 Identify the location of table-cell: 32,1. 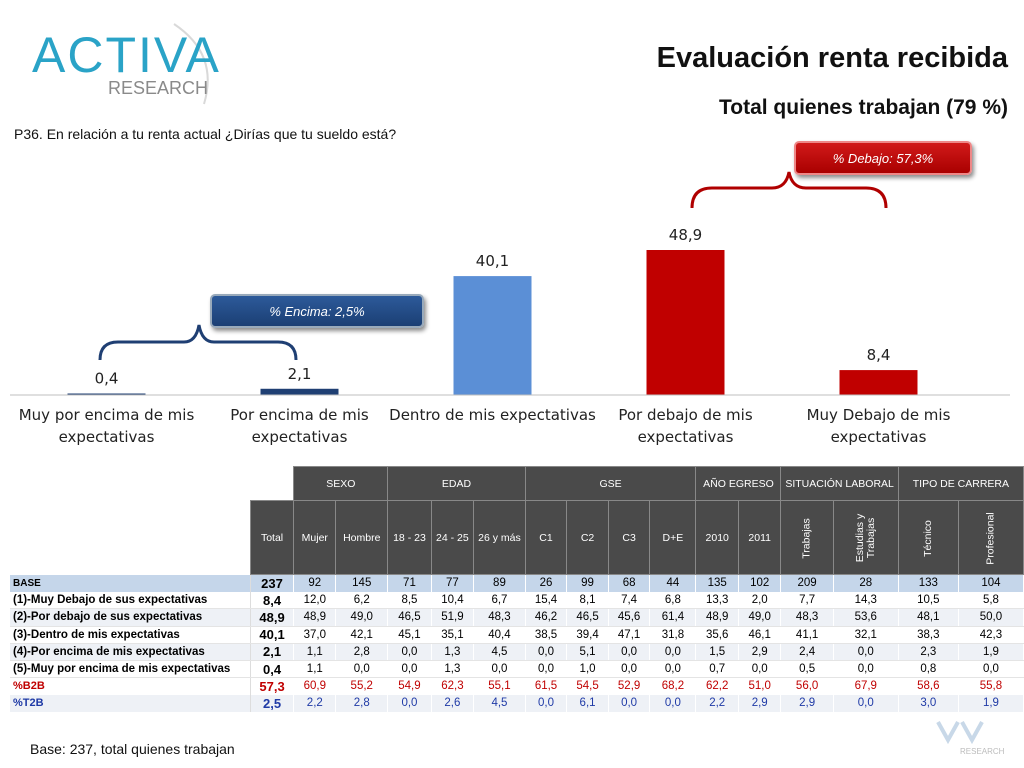
(866, 635).